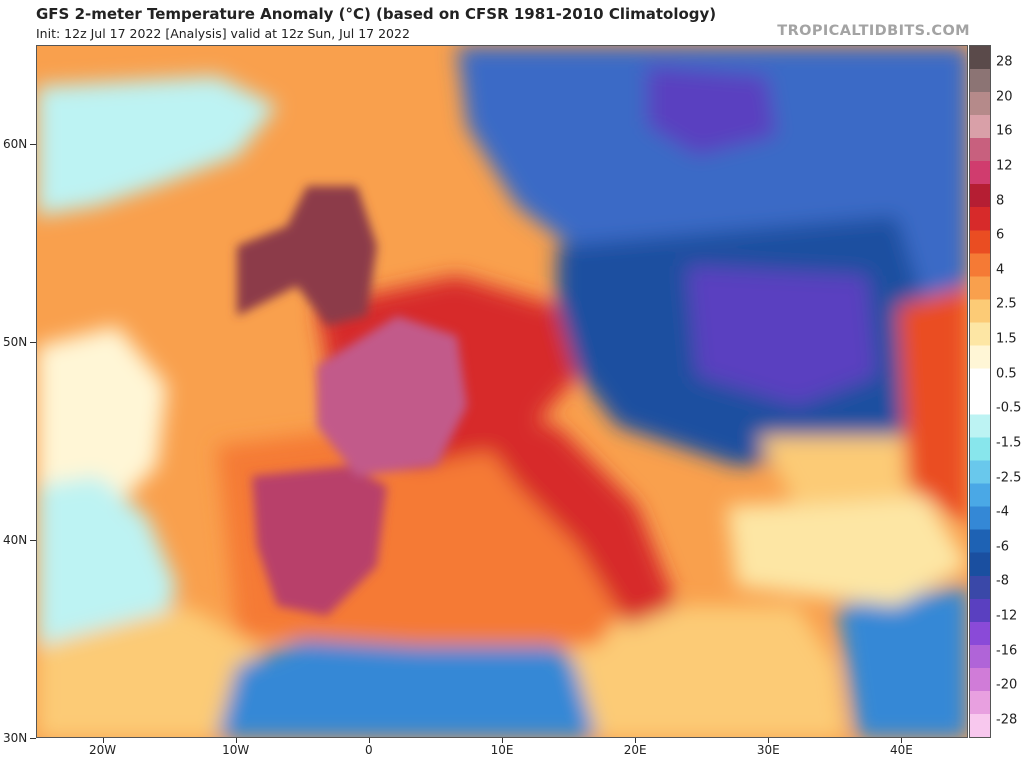 The image size is (1024, 757). Describe the element at coordinates (1006, 304) in the screenshot. I see `colorbar-label: 2.5` at that location.